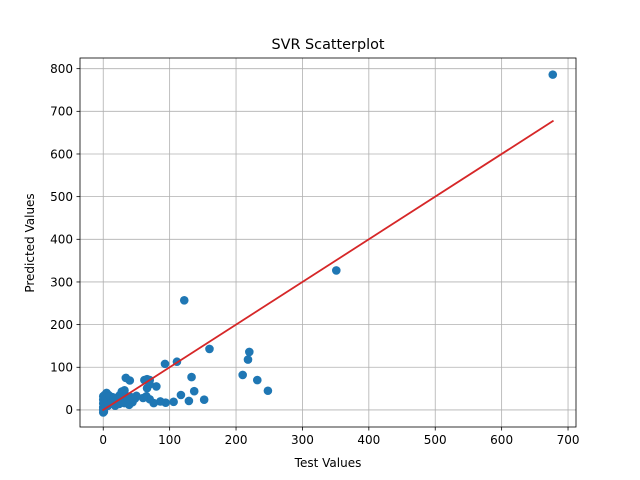 This screenshot has width=640, height=480. I want to click on y-tick-label: 400, so click(61, 240).